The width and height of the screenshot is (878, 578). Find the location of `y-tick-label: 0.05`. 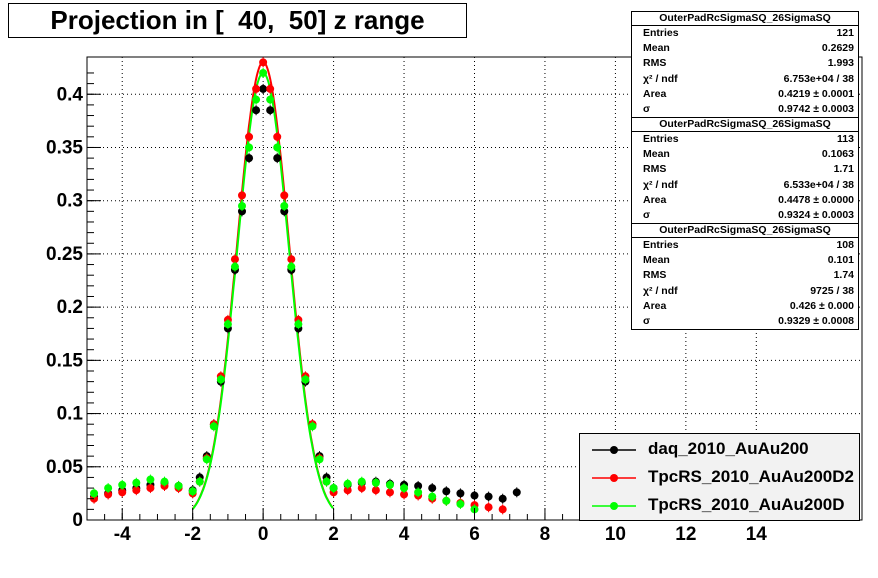

y-tick-label: 0.05 is located at coordinates (64, 467).